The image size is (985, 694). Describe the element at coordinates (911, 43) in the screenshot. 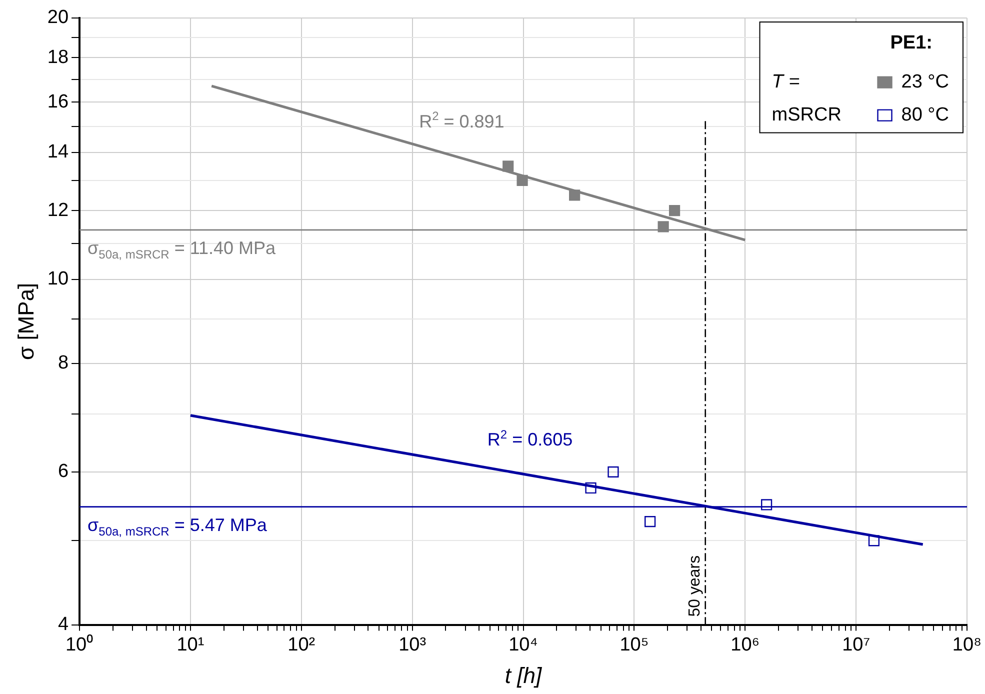

I see `legend-title: PE1:` at that location.